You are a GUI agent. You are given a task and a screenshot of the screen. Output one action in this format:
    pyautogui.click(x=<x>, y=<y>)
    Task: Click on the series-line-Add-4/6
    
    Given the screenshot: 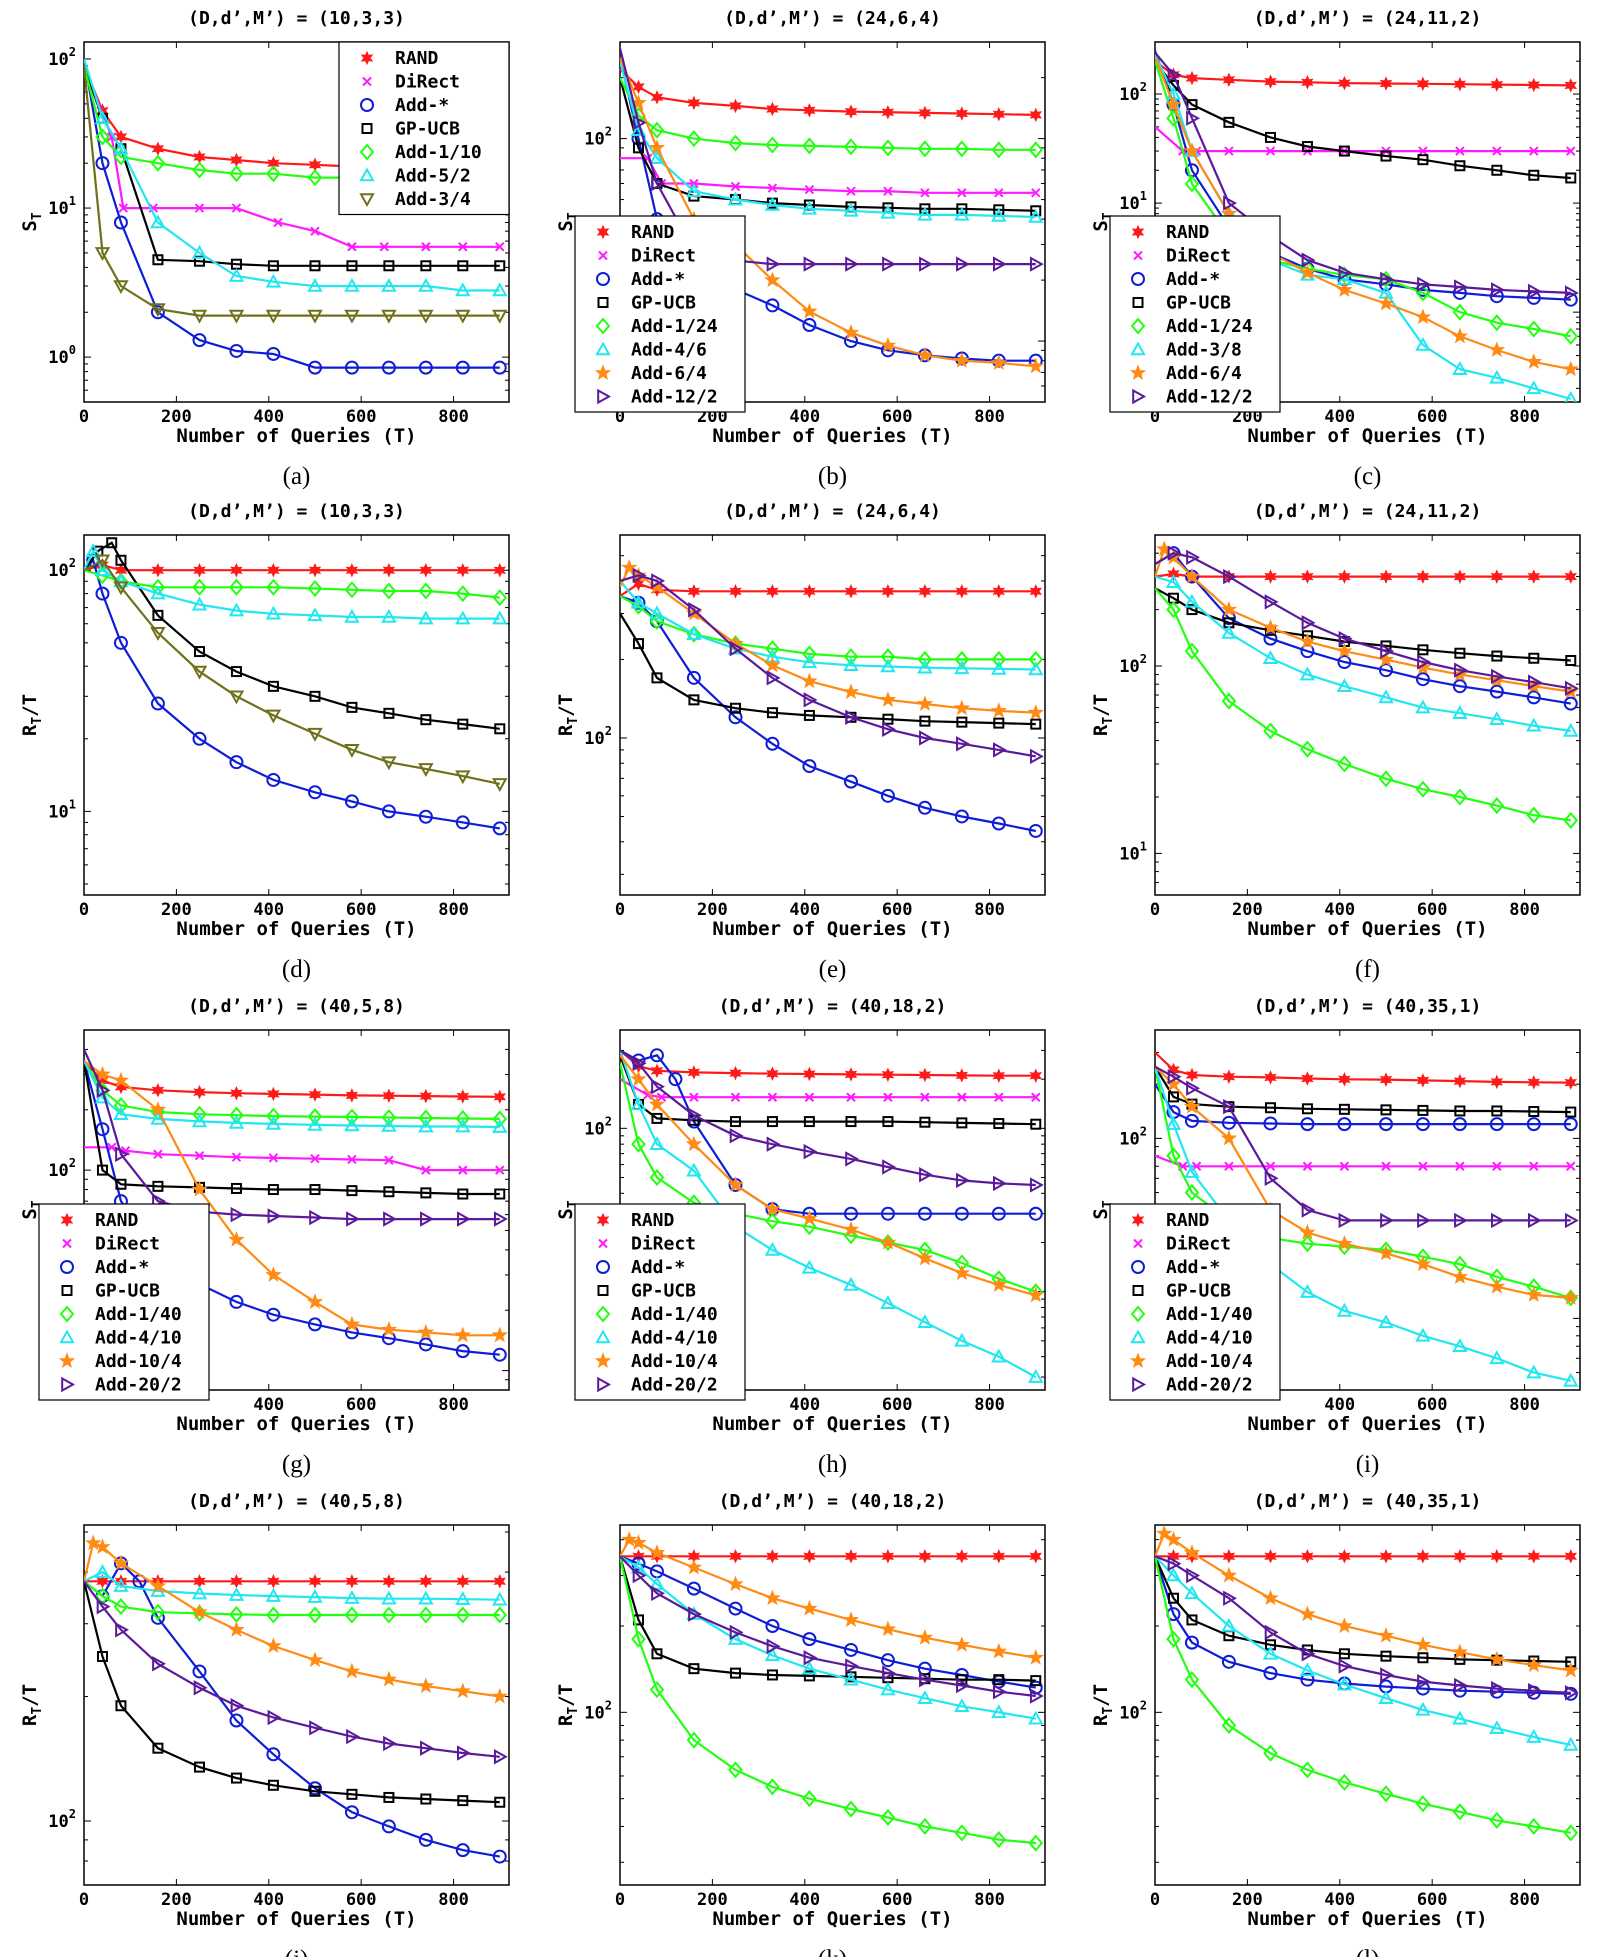 What is the action you would take?
    pyautogui.click(x=828, y=140)
    